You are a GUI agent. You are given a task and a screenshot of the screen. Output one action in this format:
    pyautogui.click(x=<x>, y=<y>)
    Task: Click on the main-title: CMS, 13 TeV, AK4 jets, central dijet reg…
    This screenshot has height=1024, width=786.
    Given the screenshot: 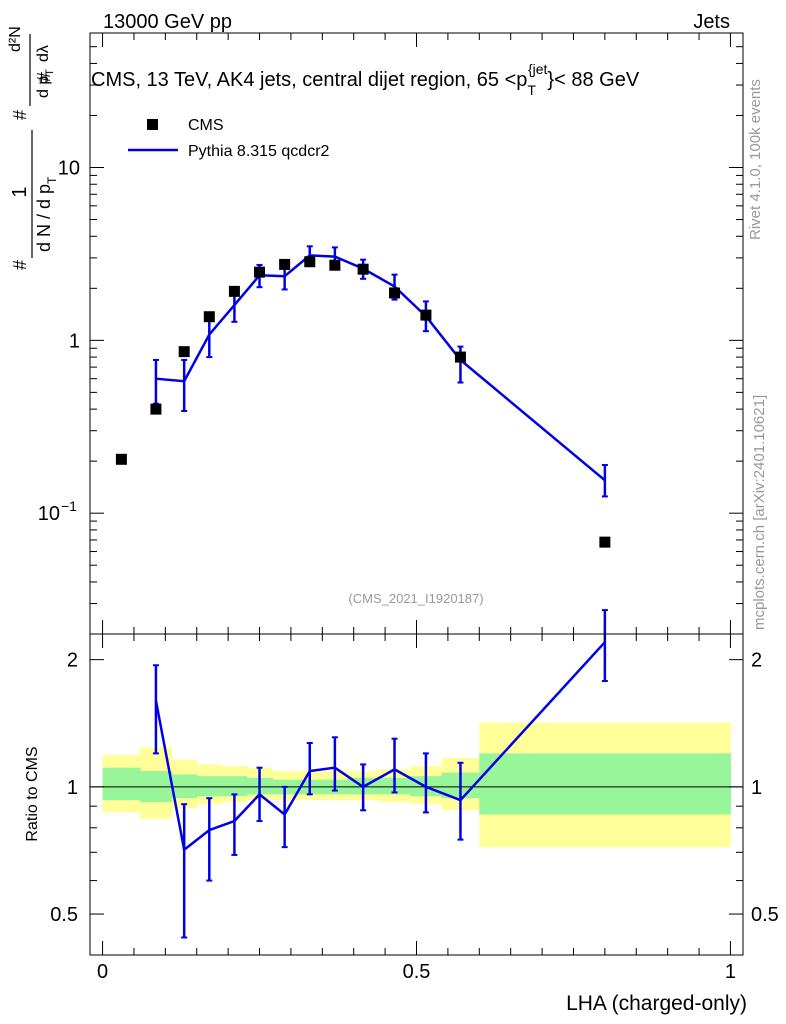 What is the action you would take?
    pyautogui.click(x=365, y=79)
    